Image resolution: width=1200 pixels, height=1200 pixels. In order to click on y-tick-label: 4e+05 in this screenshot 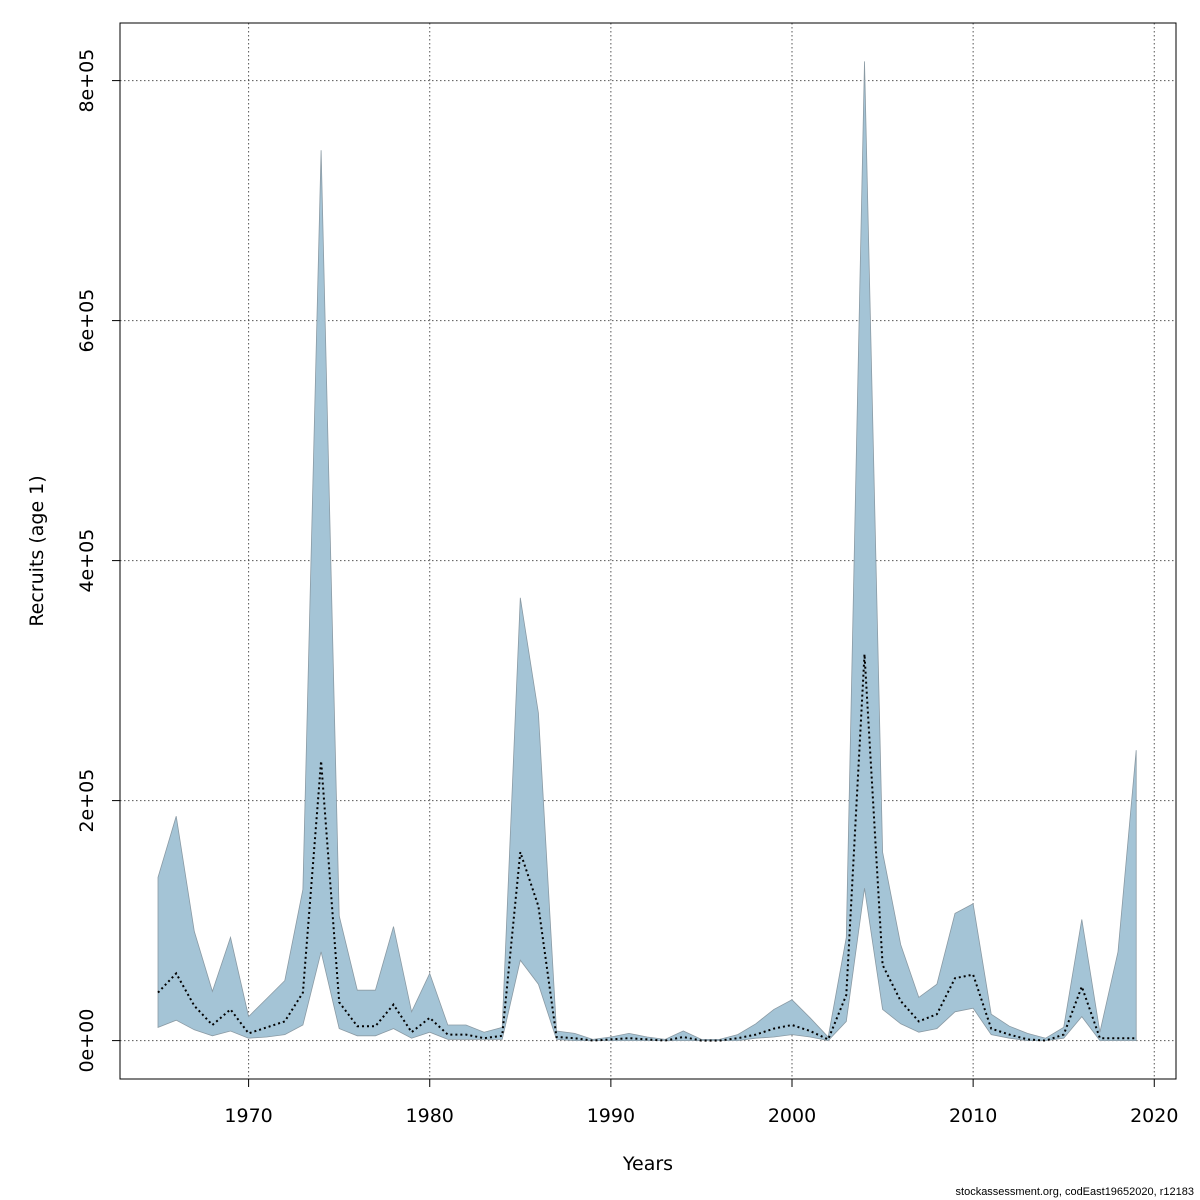, I will do `click(87, 561)`.